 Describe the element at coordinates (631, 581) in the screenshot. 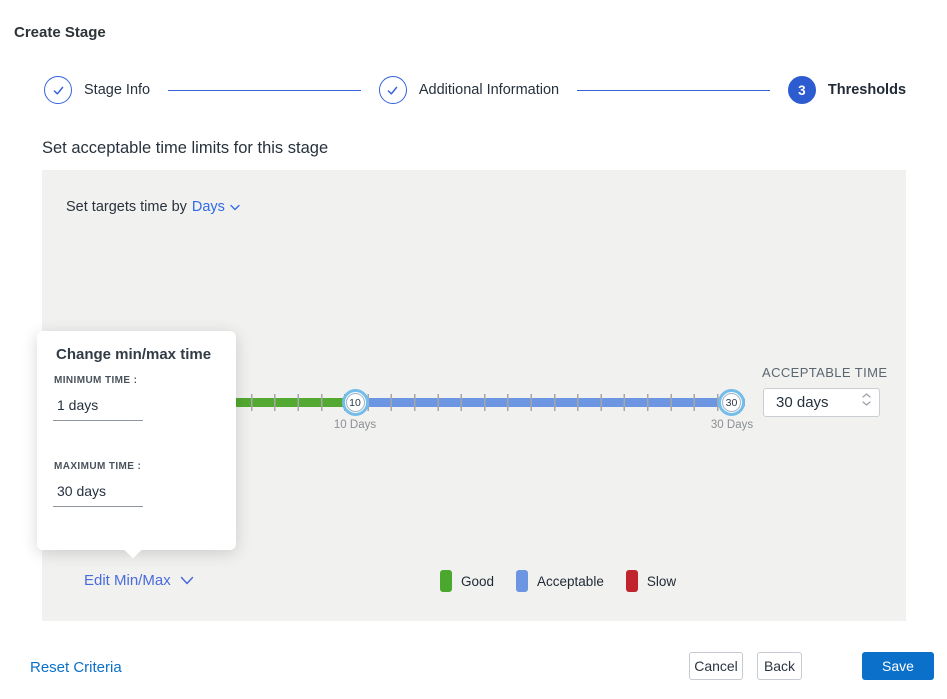

I see `legend-swatch-slow` at that location.